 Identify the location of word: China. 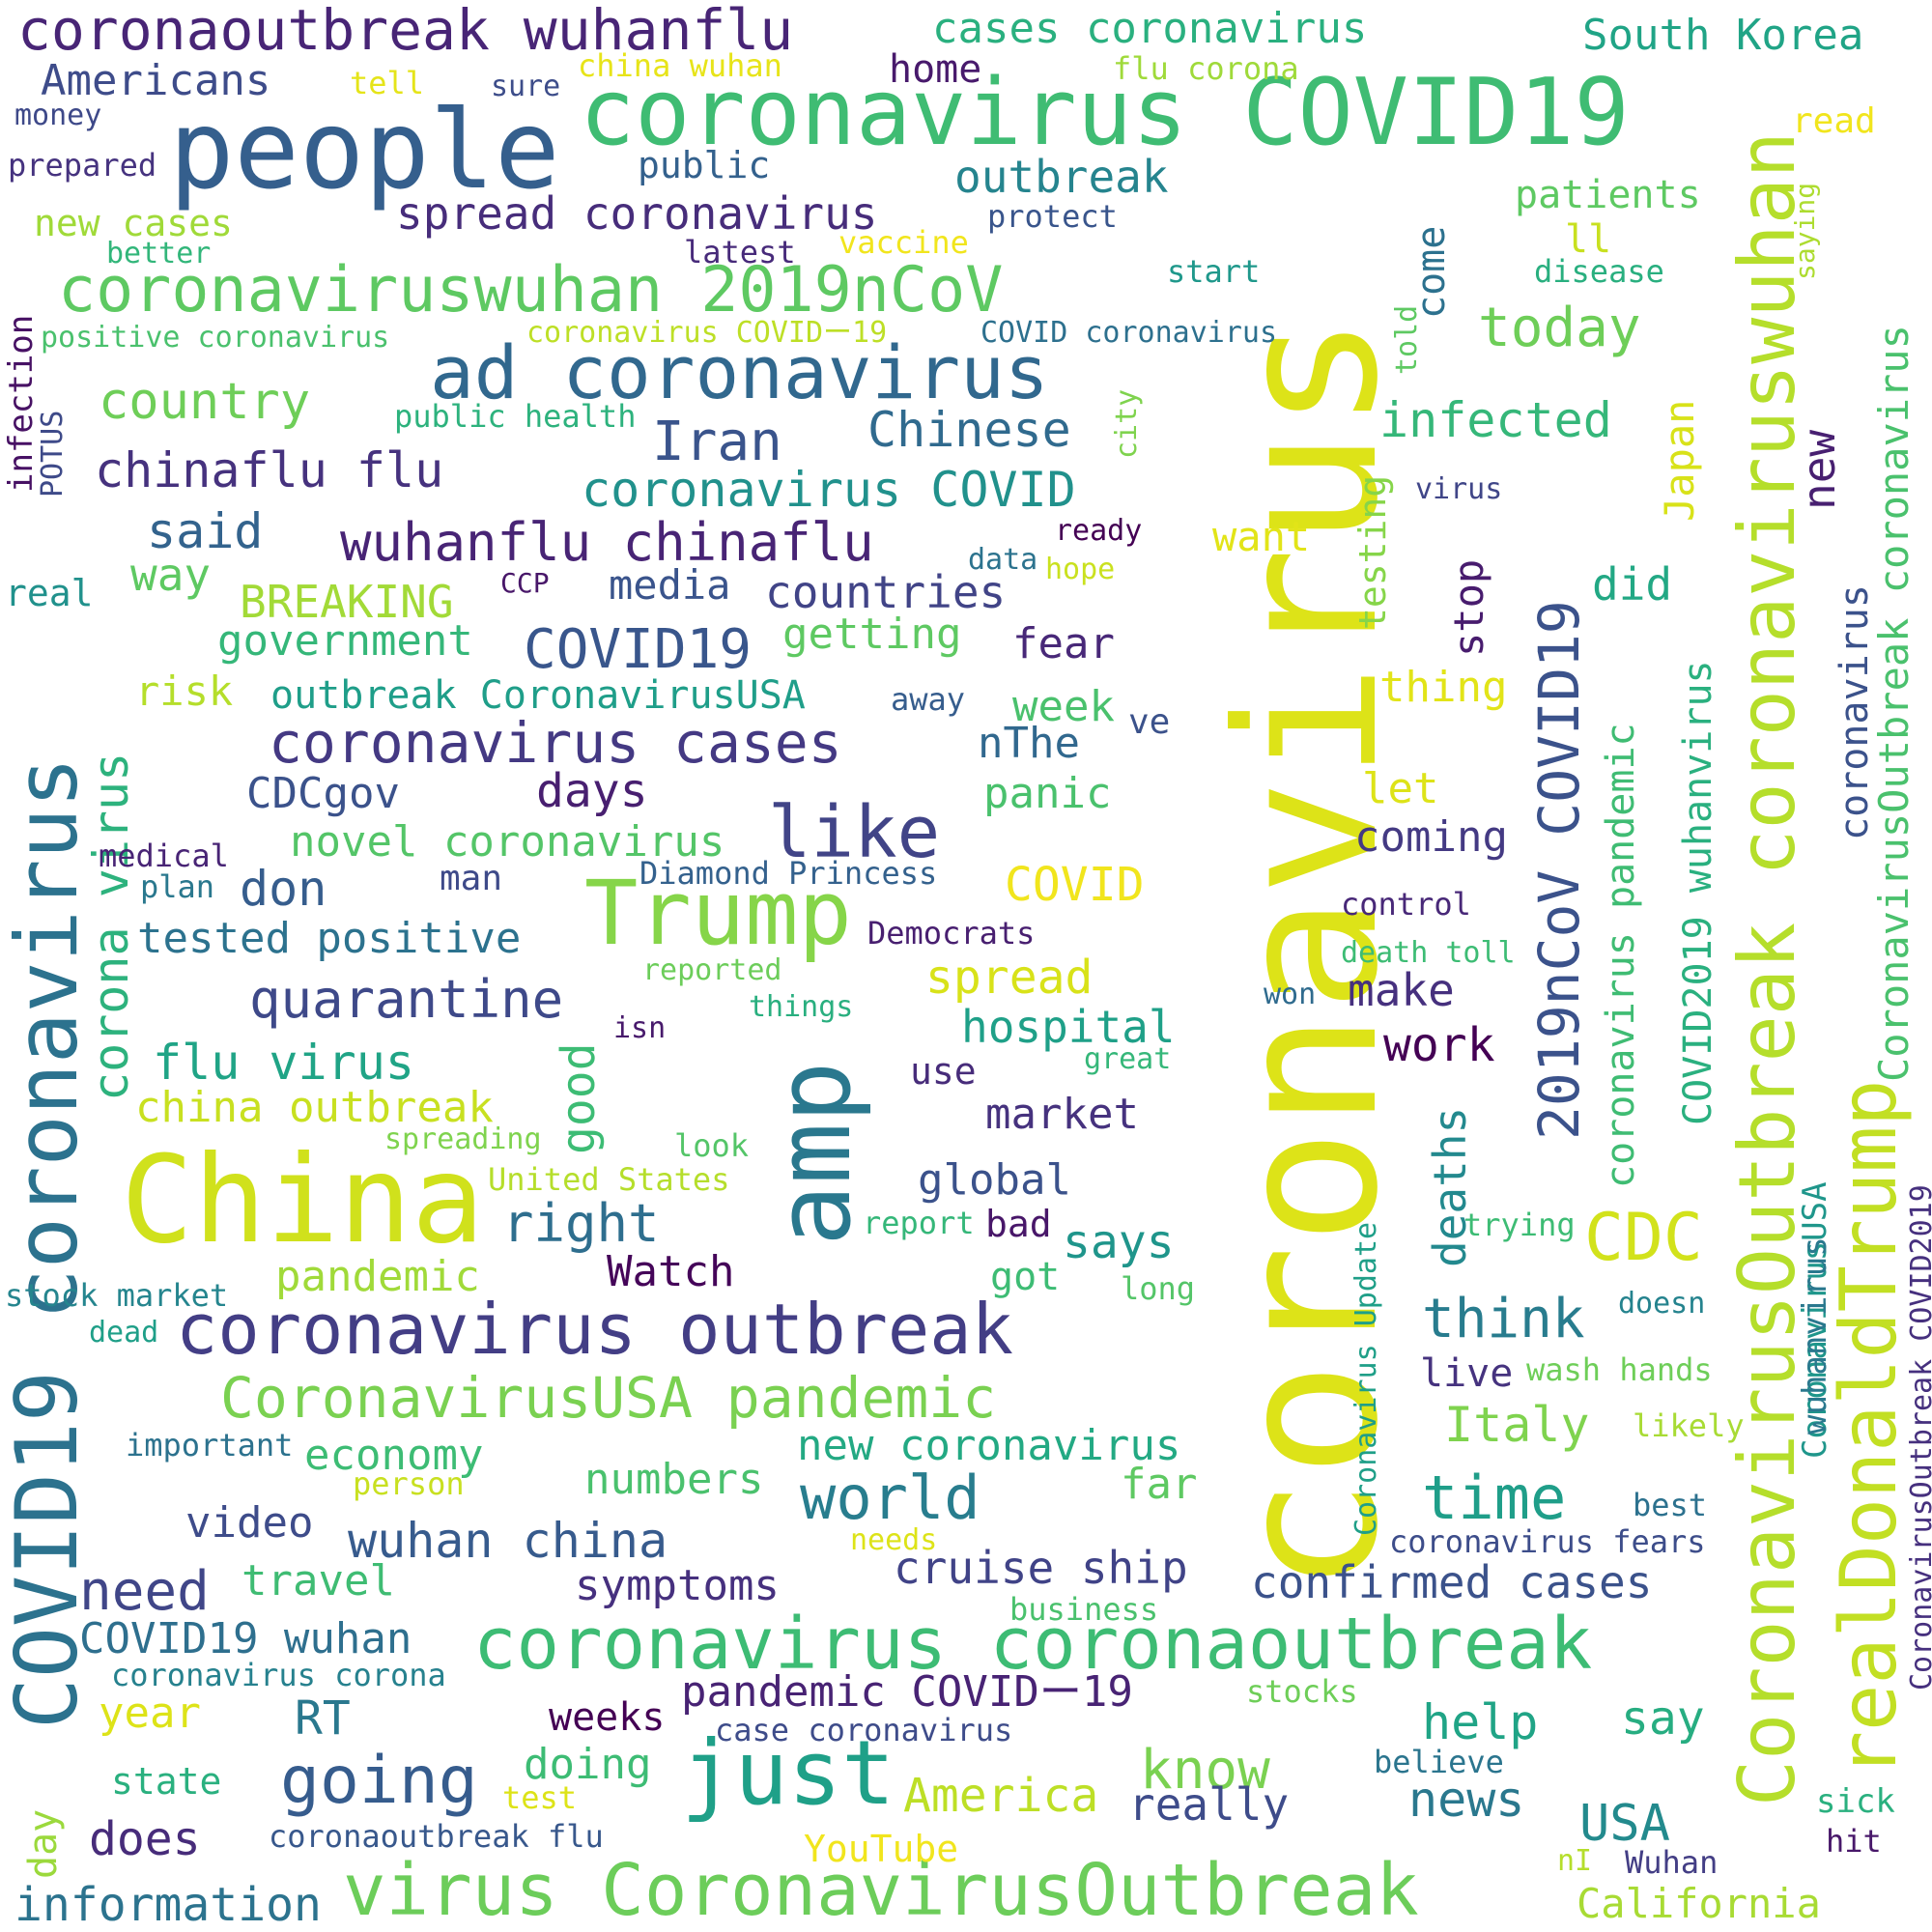
(303, 1200).